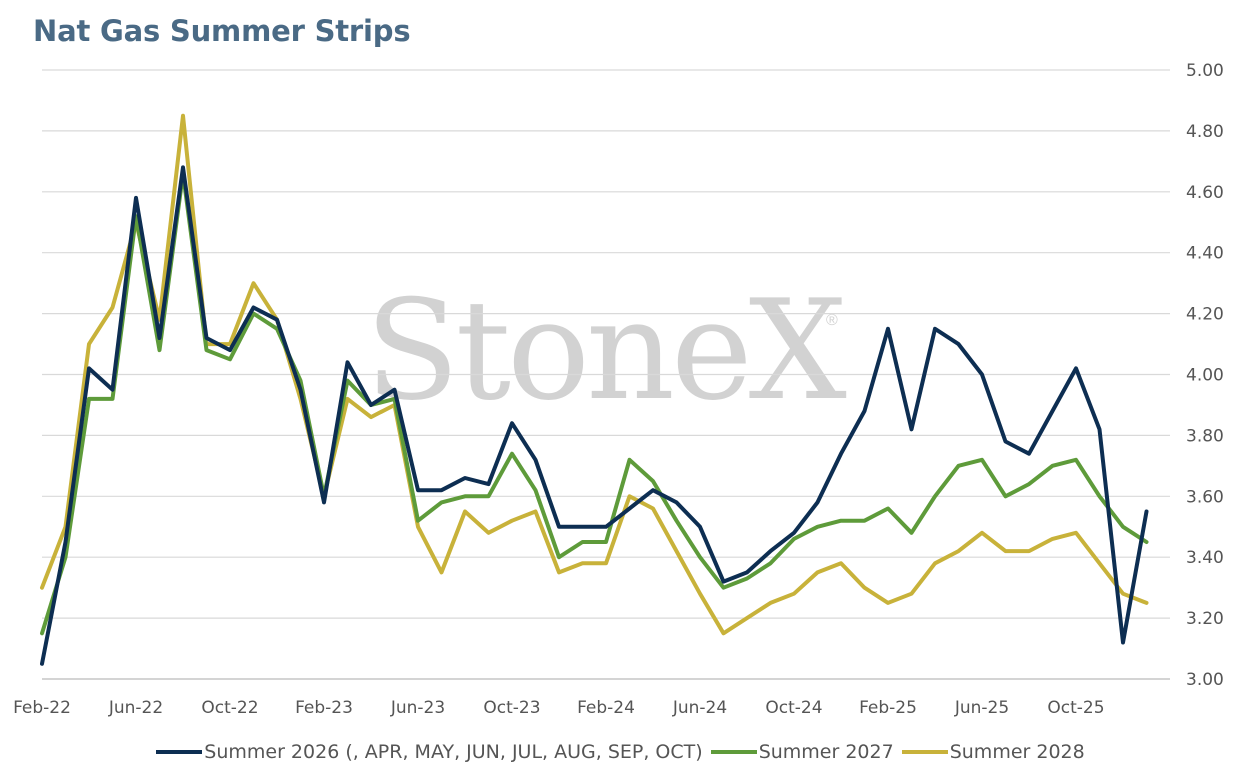  Describe the element at coordinates (1205, 619) in the screenshot. I see `y-tick-label: 3.20` at that location.